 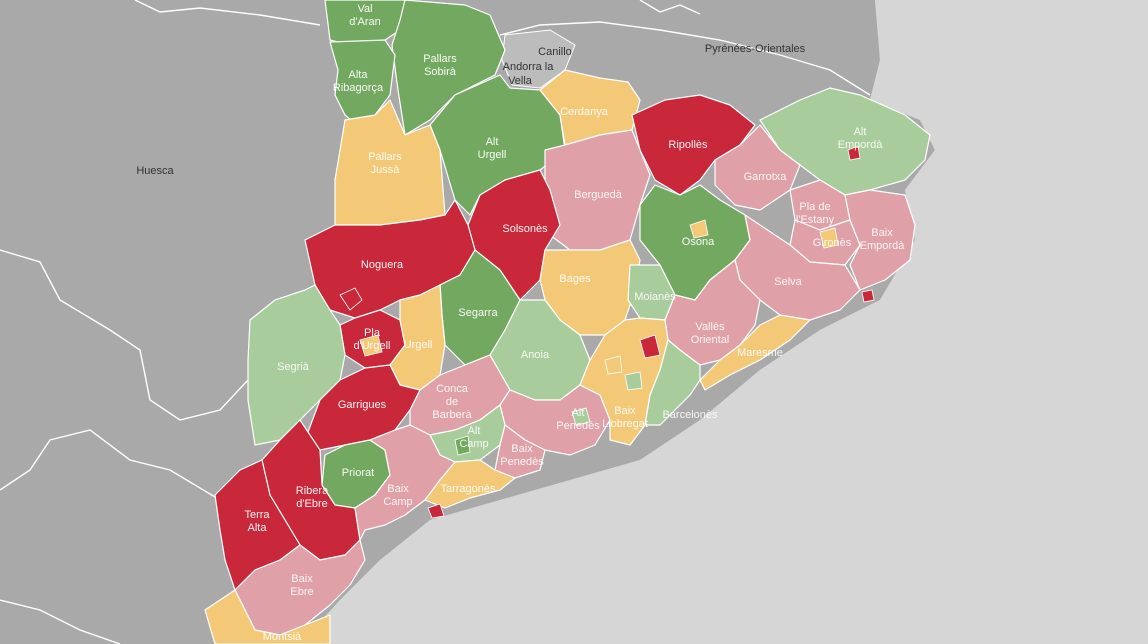 What do you see at coordinates (757, 167) in the screenshot?
I see `region-garrotxa` at bounding box center [757, 167].